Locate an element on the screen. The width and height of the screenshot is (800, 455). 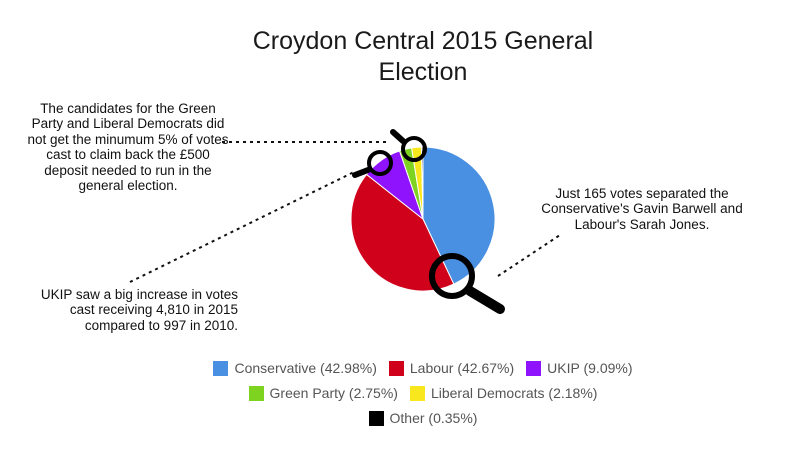
legend-label: Labour (42.67%) is located at coordinates (462, 368).